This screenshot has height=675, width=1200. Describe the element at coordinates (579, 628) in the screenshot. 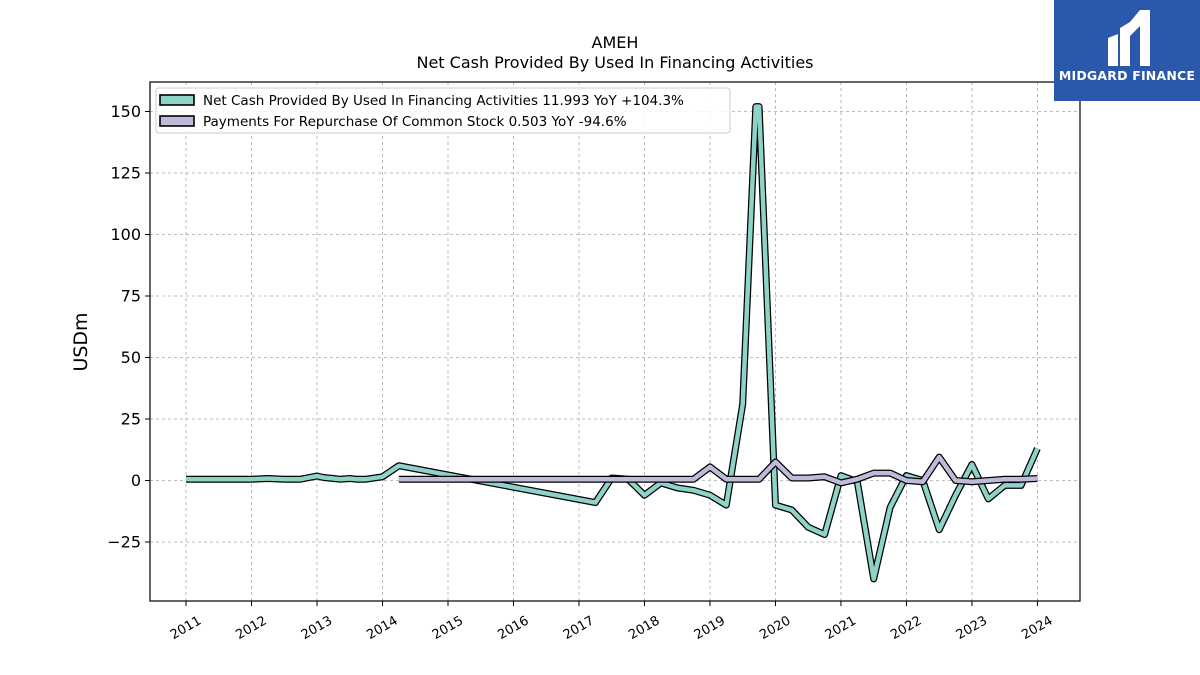

I see `x-tick-label: 2017` at that location.